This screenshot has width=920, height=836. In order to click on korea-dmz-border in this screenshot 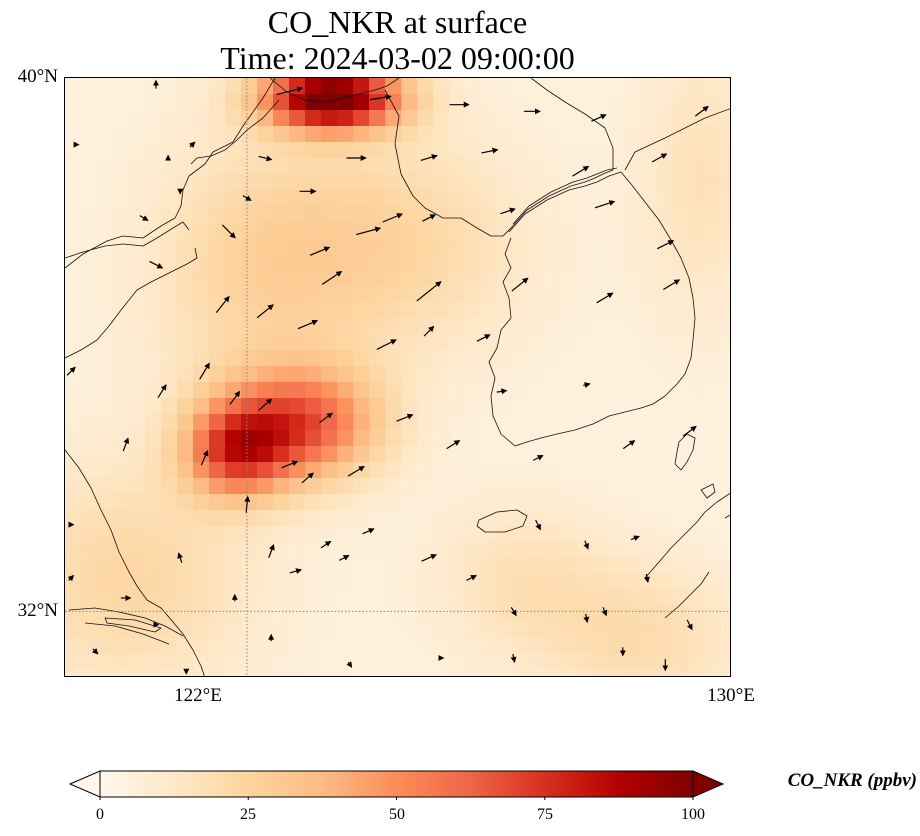, I will do `click(562, 199)`.